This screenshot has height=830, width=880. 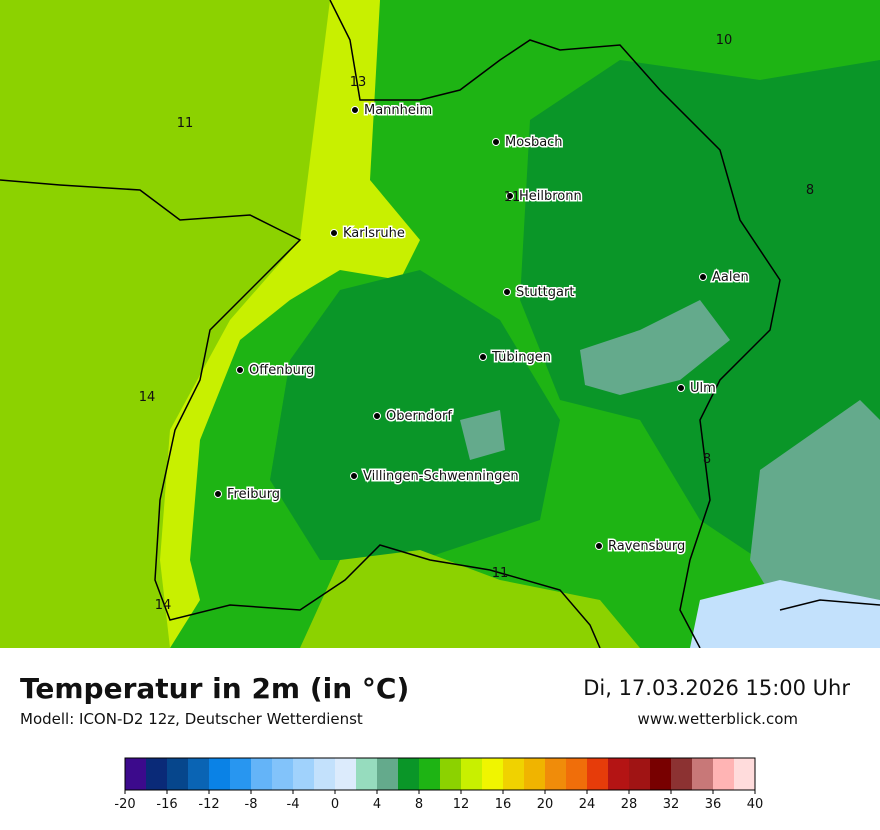 I want to click on isotherm-label: 13, so click(x=358, y=82).